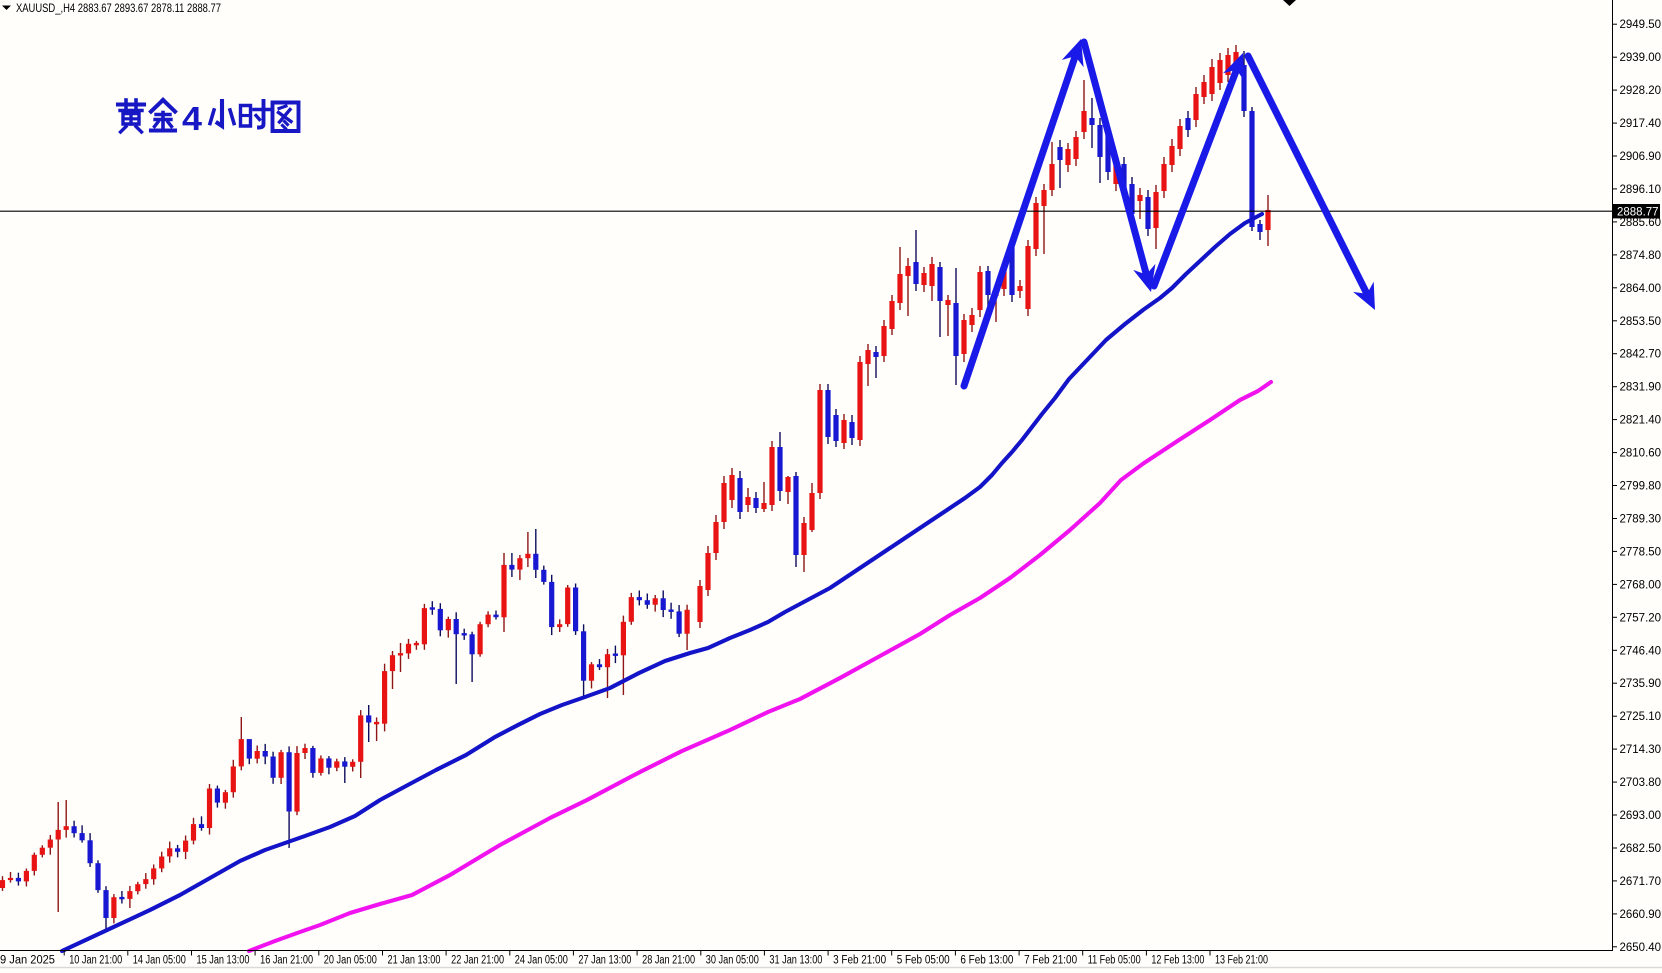 The height and width of the screenshot is (973, 1662). Describe the element at coordinates (192, 118) in the screenshot. I see `svg-text: 4` at that location.